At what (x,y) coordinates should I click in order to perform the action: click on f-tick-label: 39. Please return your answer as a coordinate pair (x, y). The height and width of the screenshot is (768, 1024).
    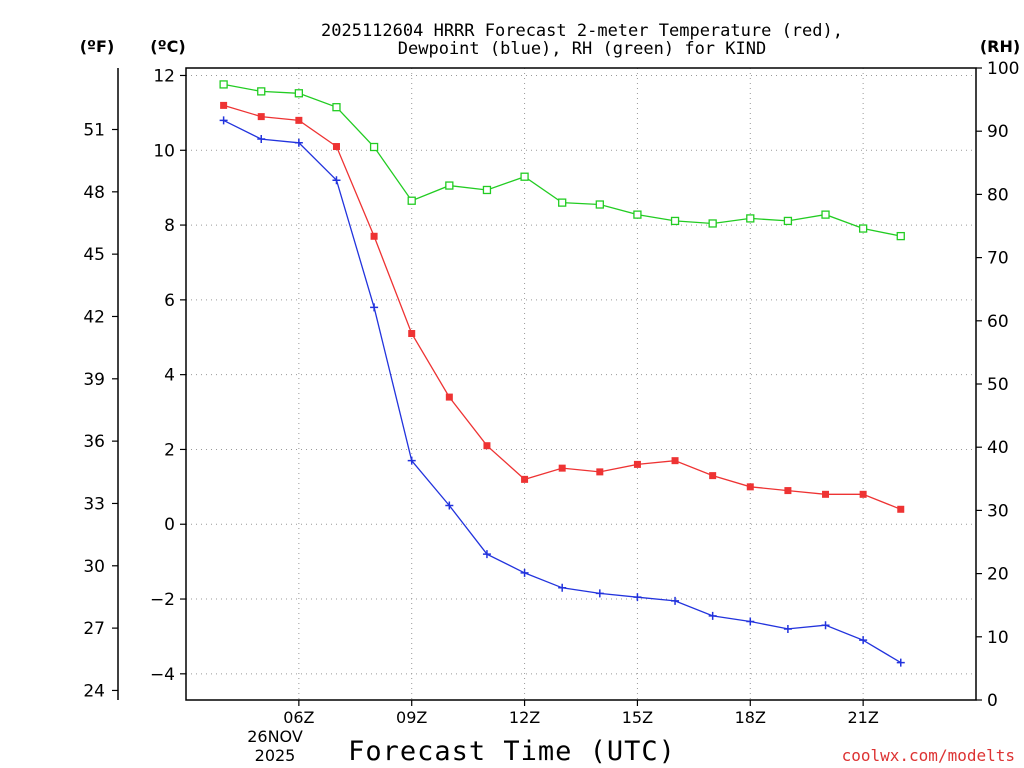
    Looking at the image, I should click on (94, 380).